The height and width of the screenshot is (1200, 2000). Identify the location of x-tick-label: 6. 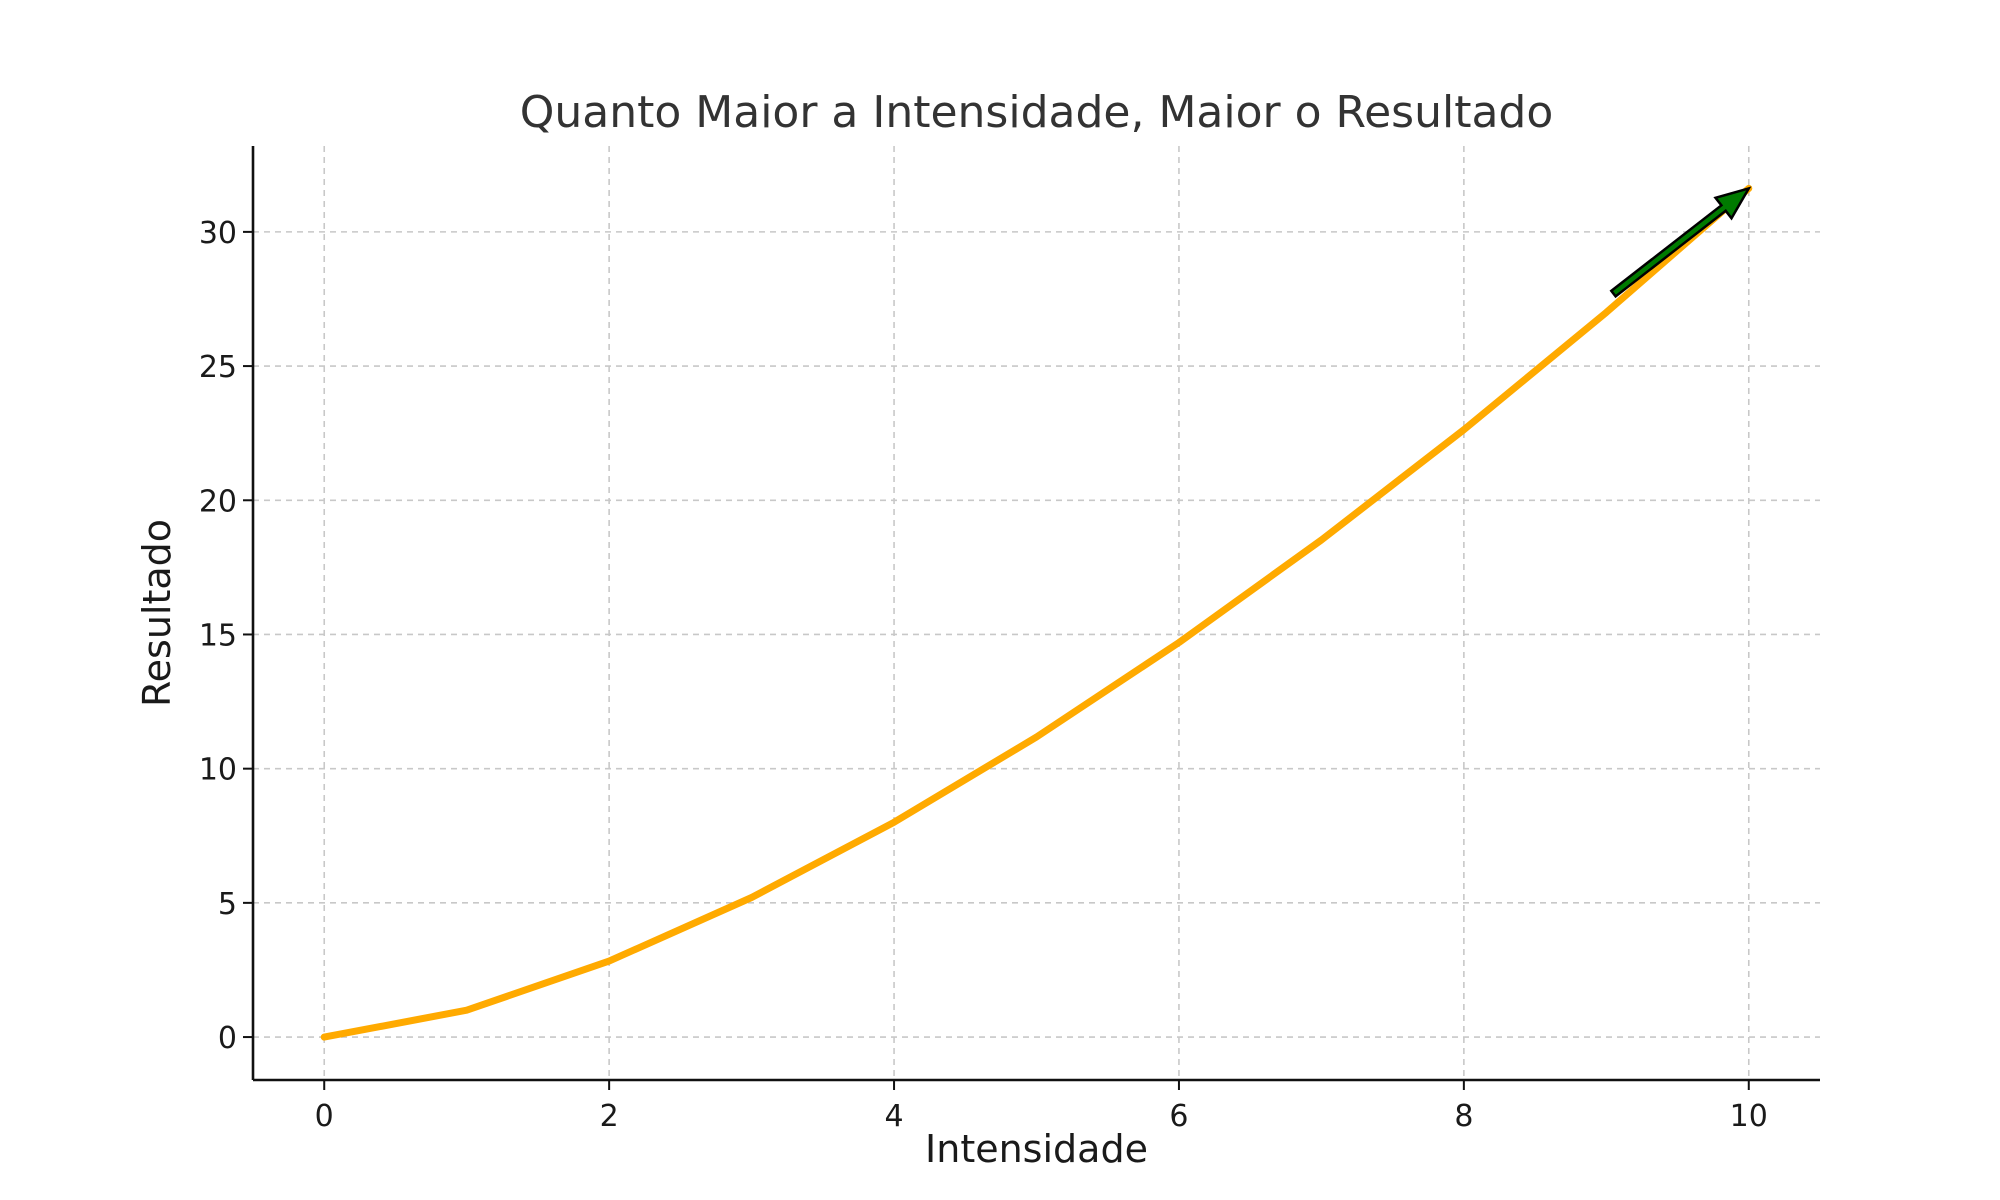
(1178, 1116).